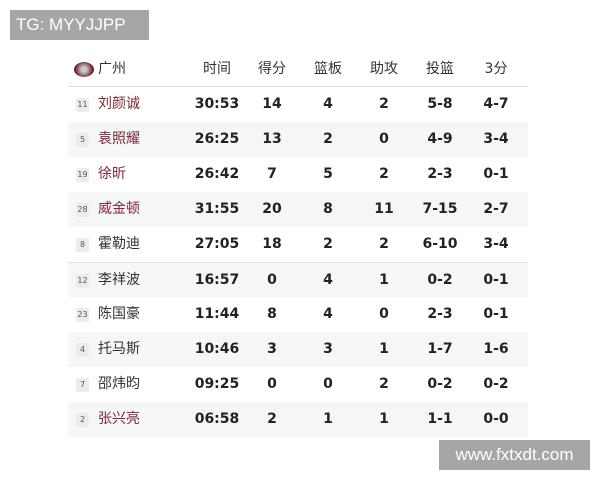  What do you see at coordinates (217, 314) in the screenshot?
I see `stat-minutes: 11:44` at bounding box center [217, 314].